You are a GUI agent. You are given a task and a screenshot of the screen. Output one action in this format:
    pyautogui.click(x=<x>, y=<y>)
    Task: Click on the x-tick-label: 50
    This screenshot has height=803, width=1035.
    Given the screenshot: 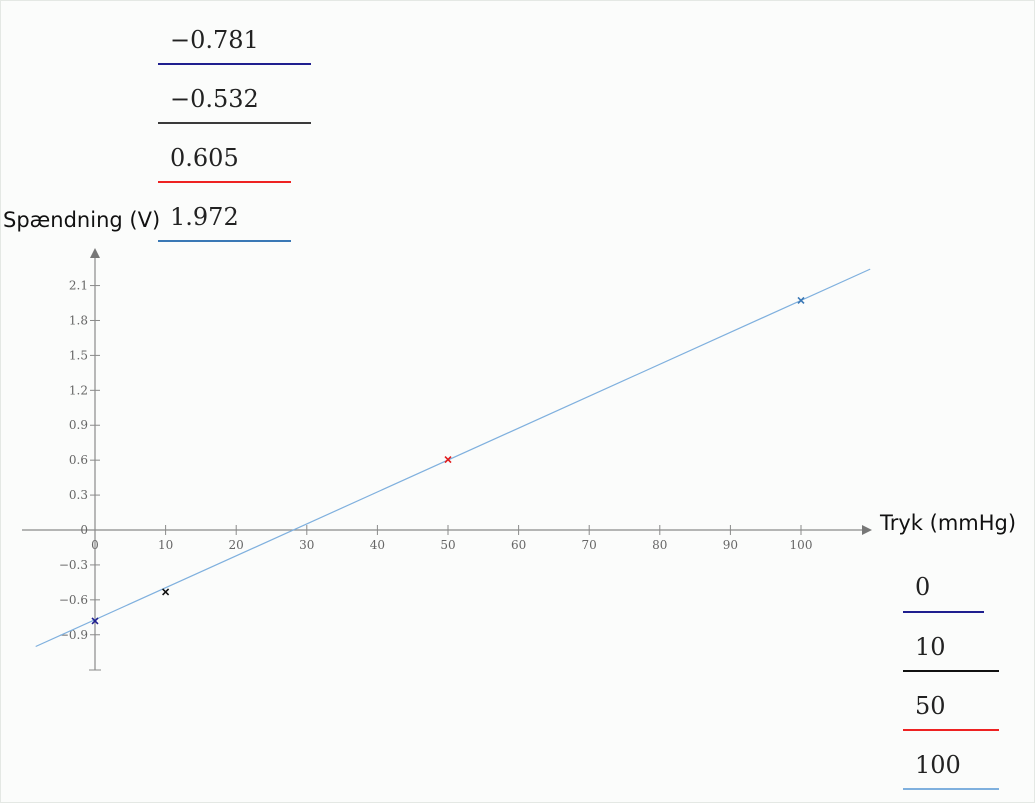 What is the action you would take?
    pyautogui.click(x=447, y=545)
    